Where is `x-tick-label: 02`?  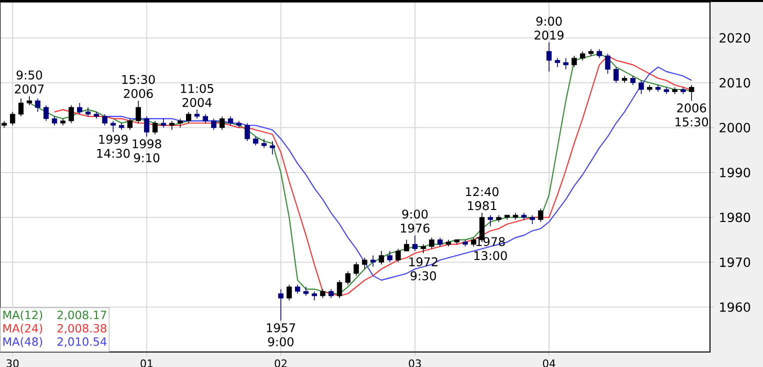
x-tick-label: 02 is located at coordinates (280, 363).